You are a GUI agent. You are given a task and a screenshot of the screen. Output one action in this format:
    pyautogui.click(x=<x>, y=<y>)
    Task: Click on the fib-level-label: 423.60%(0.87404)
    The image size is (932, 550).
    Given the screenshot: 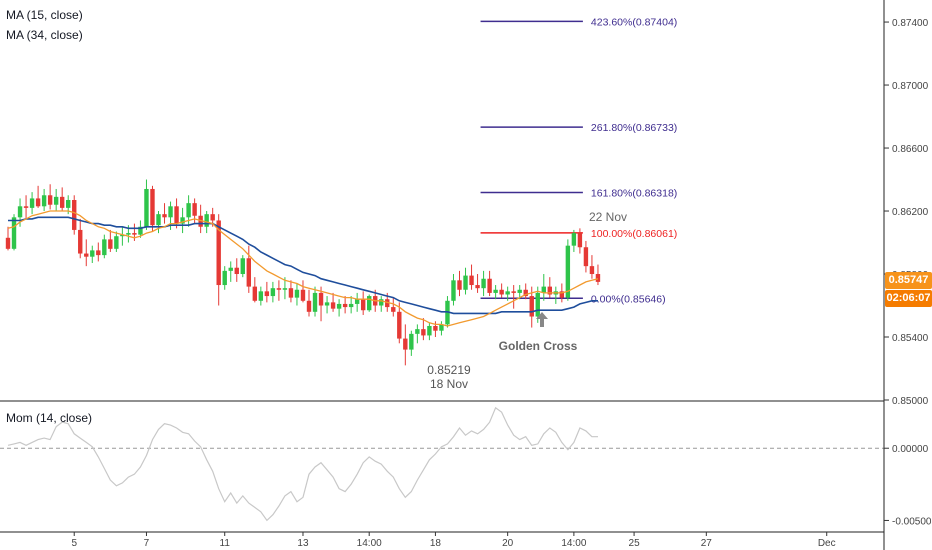 What is the action you would take?
    pyautogui.click(x=634, y=22)
    